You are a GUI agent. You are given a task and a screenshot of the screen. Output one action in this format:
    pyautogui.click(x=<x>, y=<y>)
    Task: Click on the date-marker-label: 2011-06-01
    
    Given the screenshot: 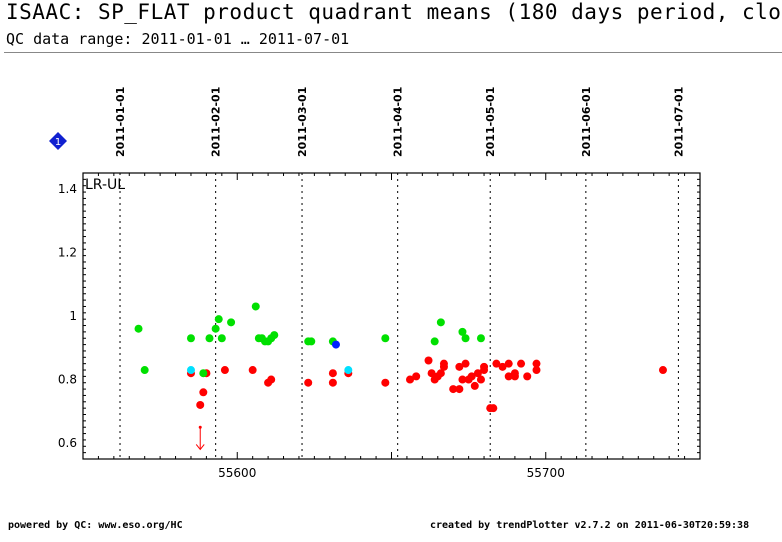 What is the action you would take?
    pyautogui.click(x=586, y=122)
    